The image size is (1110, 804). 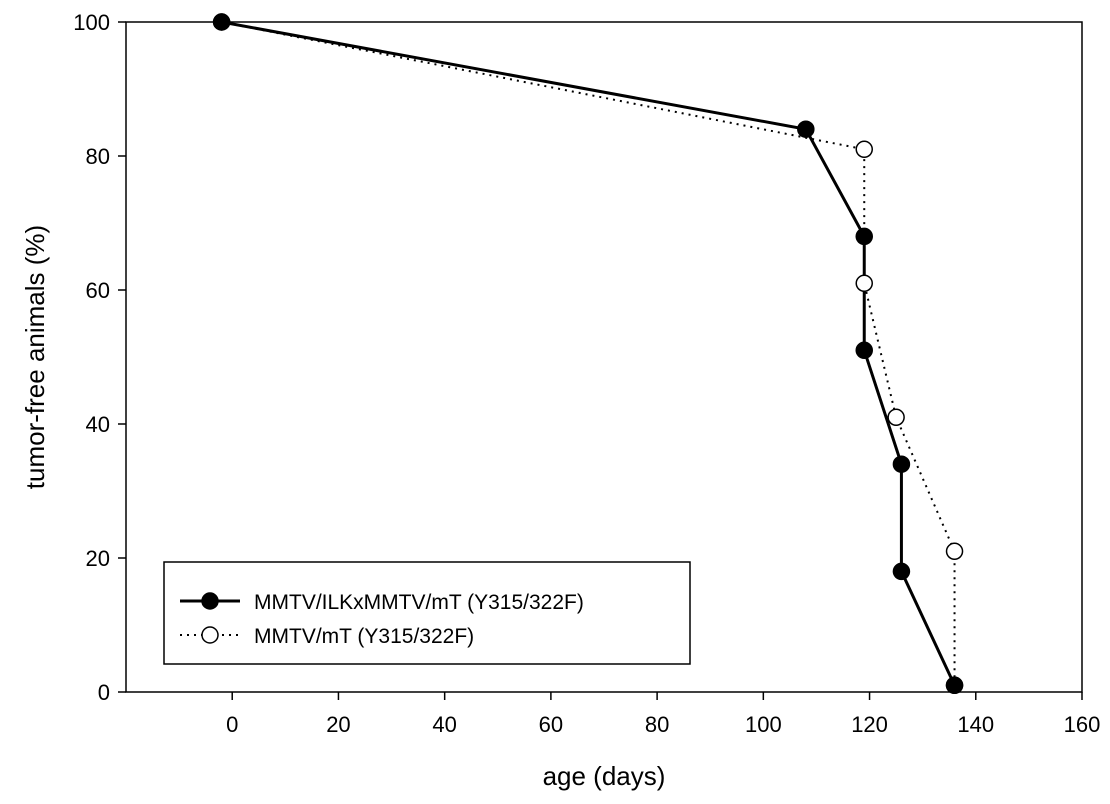 I want to click on y-tick-label-1: 20, so click(x=98, y=558).